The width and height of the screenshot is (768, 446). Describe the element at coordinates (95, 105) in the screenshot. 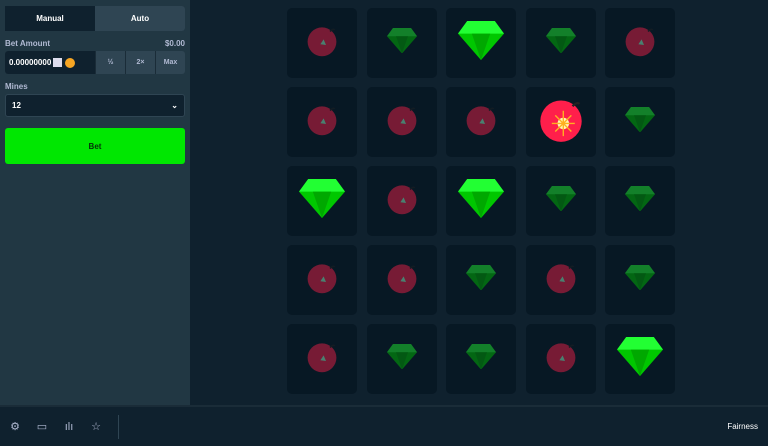

I see `mines-select: 12 ⌄` at that location.